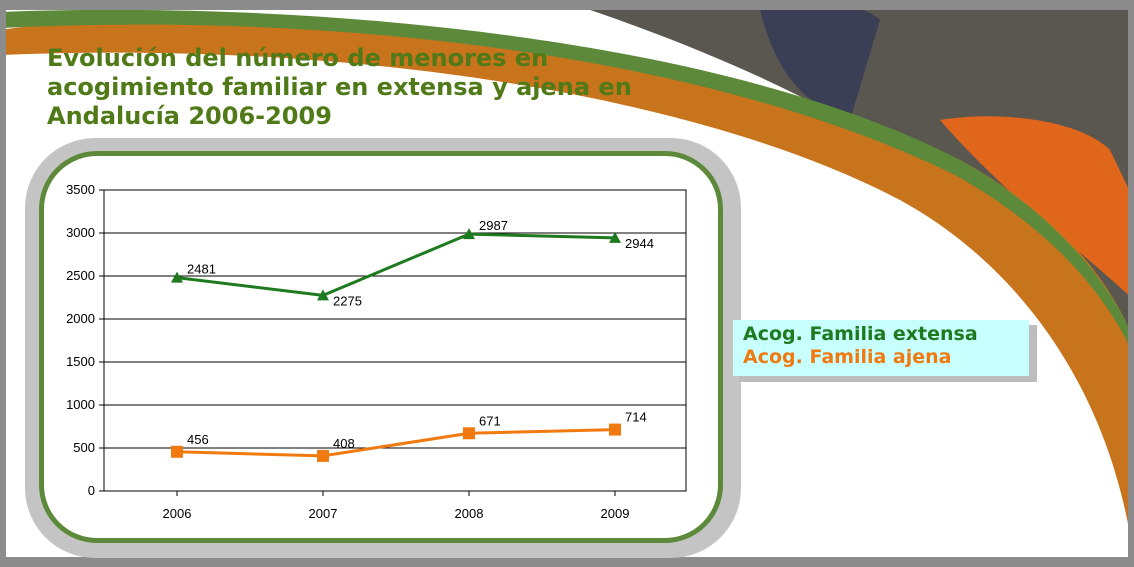  What do you see at coordinates (91, 490) in the screenshot?
I see `y-tick-label: 0` at bounding box center [91, 490].